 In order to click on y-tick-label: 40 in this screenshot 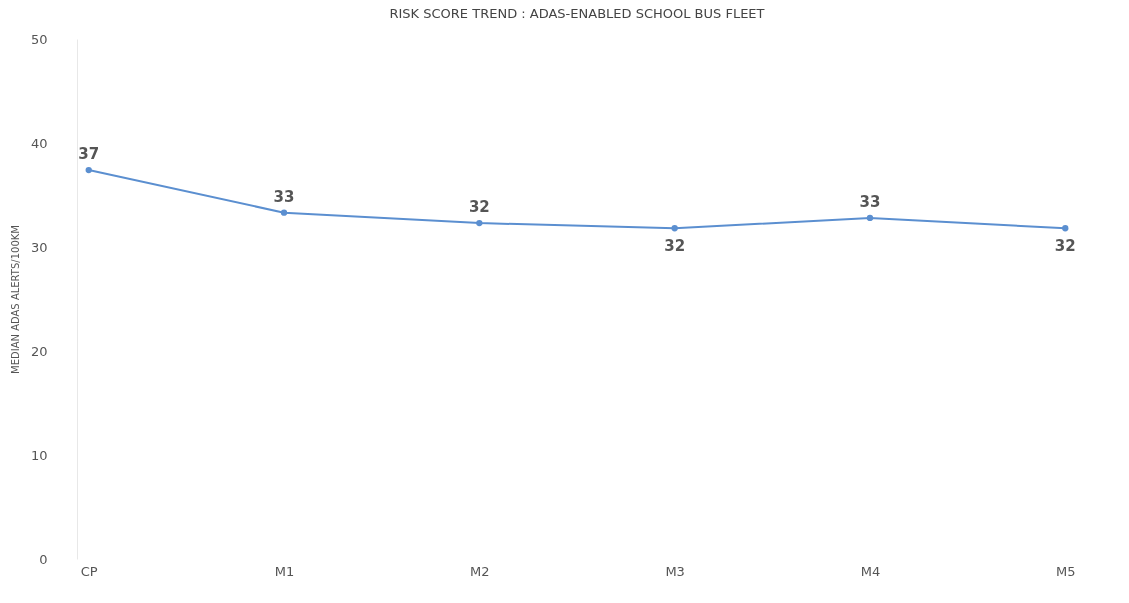, I will do `click(39, 143)`.